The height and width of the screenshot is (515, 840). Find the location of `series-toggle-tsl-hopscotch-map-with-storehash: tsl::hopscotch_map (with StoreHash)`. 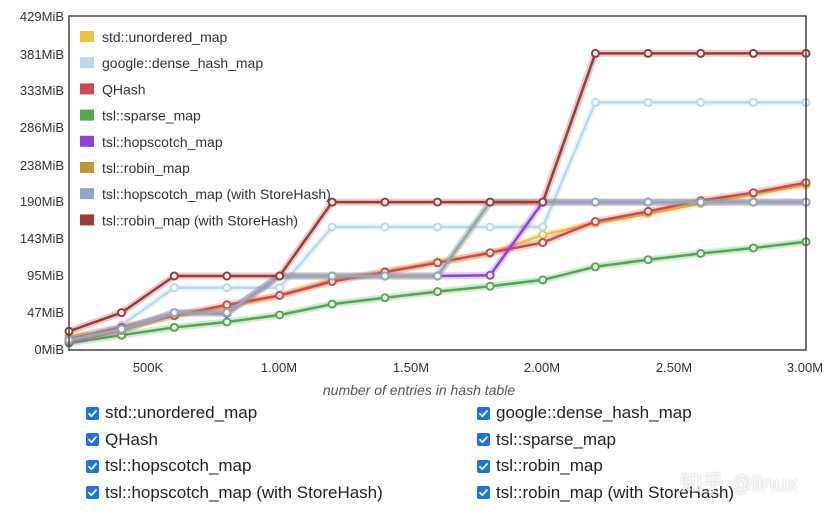

series-toggle-tsl-hopscotch-map-with-storehash: tsl::hopscotch_map (with StoreHash) is located at coordinates (281, 493).